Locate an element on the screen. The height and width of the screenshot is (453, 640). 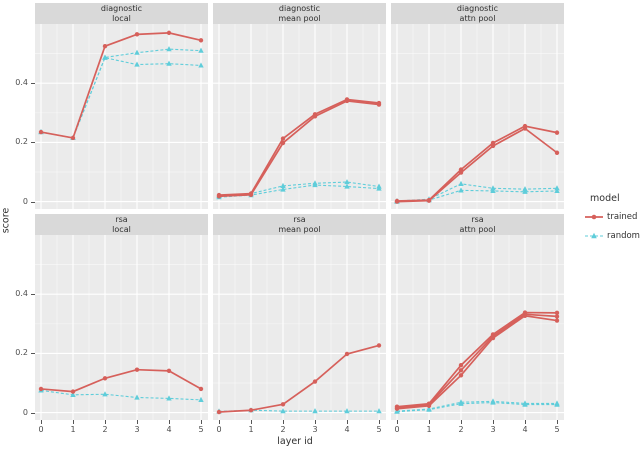
legend-entry-trained: trained is located at coordinates (612, 217).